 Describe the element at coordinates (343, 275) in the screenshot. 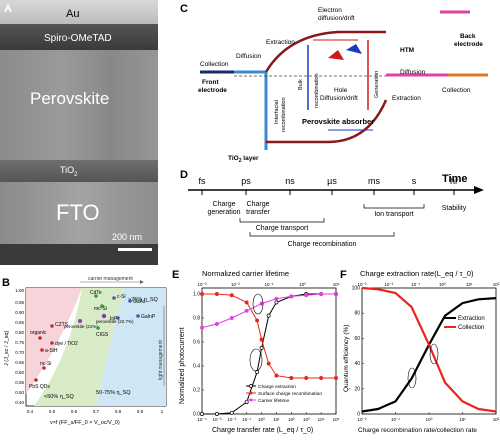

I see `panel-letter-f: F` at that location.